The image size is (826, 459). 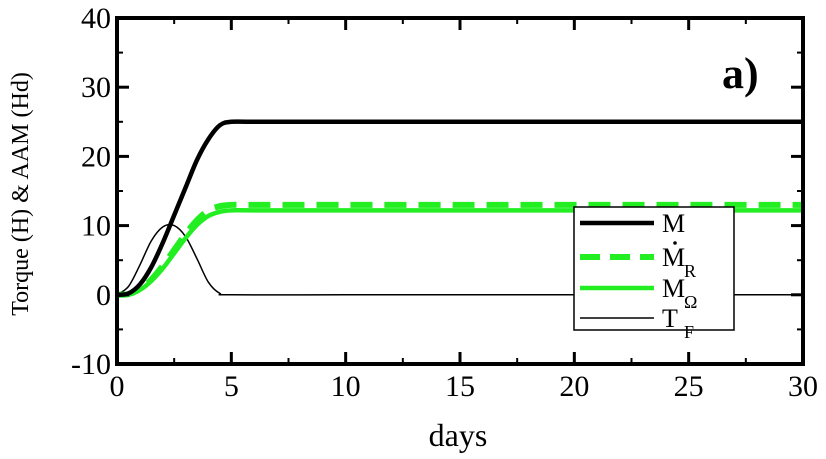 What do you see at coordinates (231, 386) in the screenshot?
I see `x-tick-label: 5` at bounding box center [231, 386].